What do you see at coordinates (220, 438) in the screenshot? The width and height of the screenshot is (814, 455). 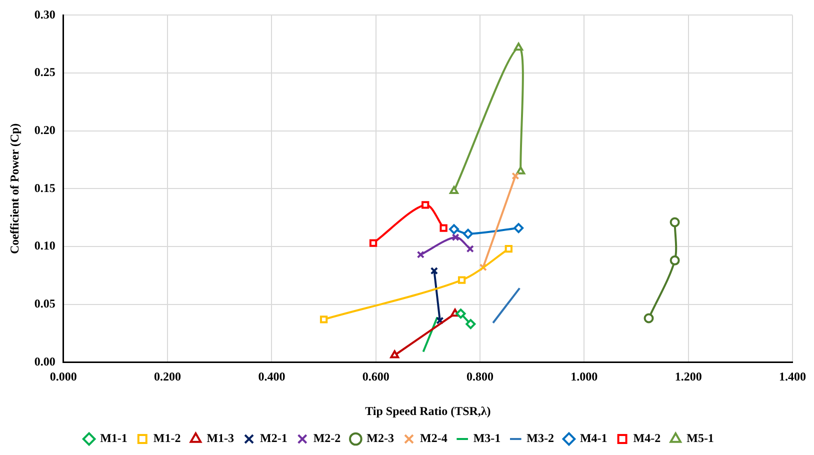 I see `legend-label: M1-3` at bounding box center [220, 438].